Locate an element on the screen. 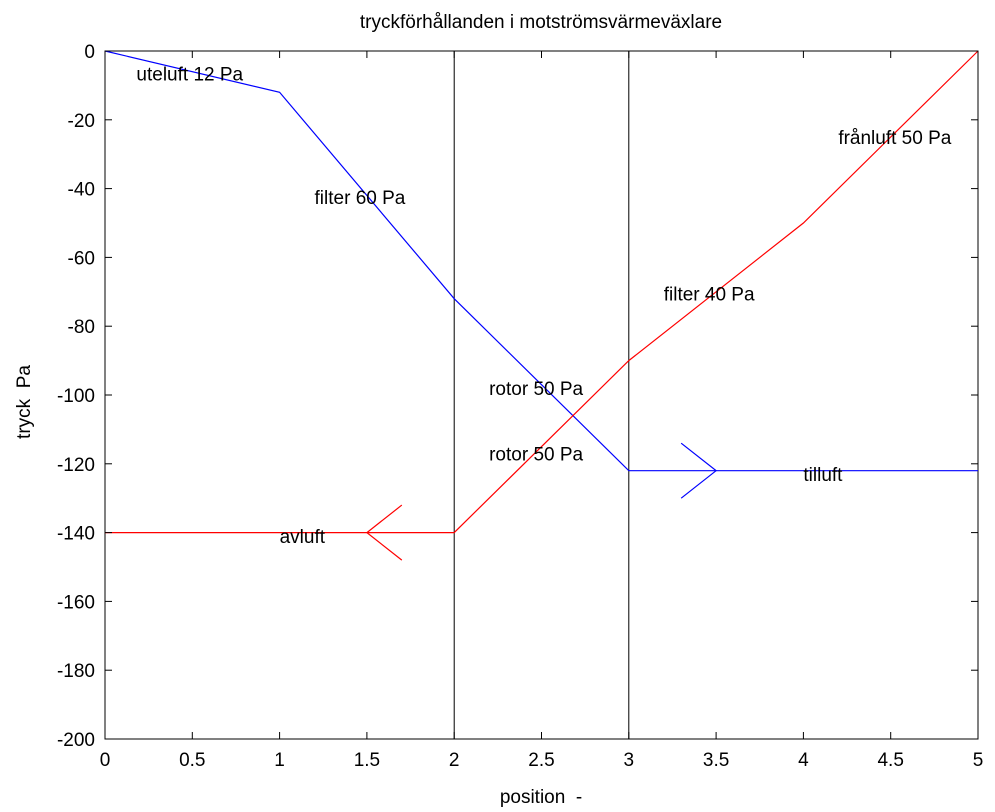 The height and width of the screenshot is (812, 995). x-tick-label: 0 is located at coordinates (105, 760).